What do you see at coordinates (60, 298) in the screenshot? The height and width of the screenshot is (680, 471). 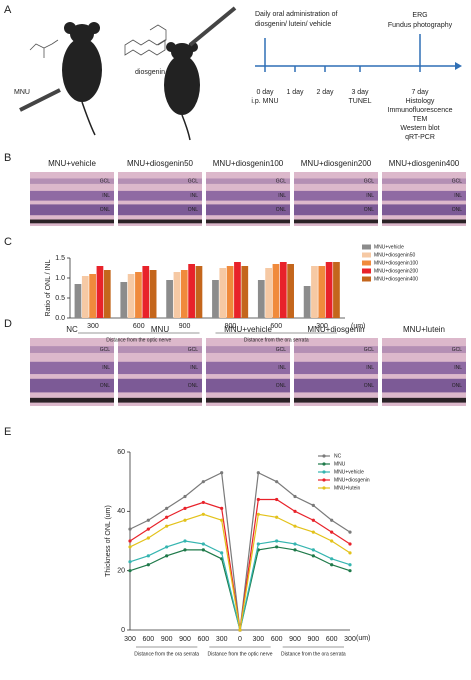 I see `y-tick-label: 0.5` at bounding box center [60, 298].